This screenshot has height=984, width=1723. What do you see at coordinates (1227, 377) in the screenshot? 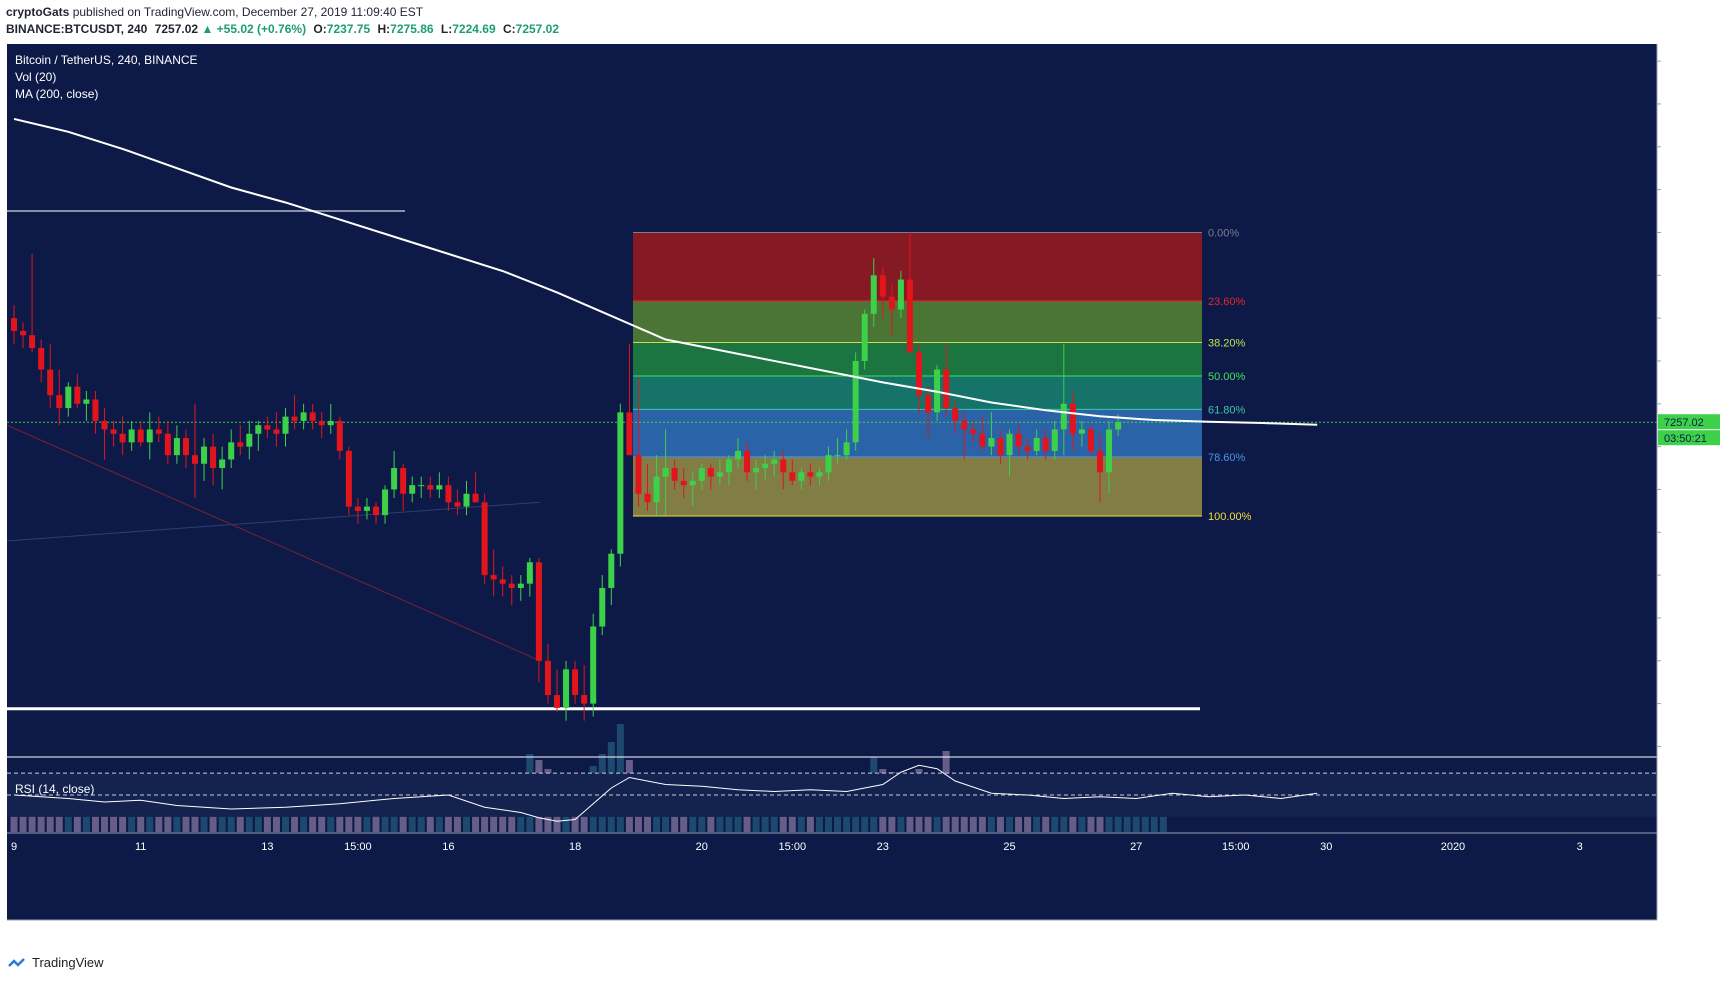
I see `fib-level-label: 50.00%` at bounding box center [1227, 377].